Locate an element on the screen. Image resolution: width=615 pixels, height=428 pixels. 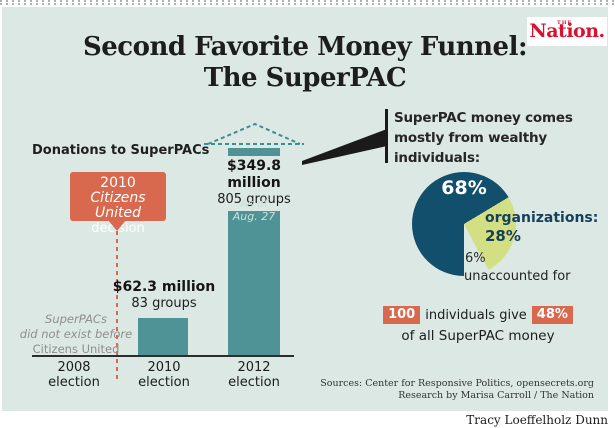
x-label-2008-year: 2008 is located at coordinates (74, 367).